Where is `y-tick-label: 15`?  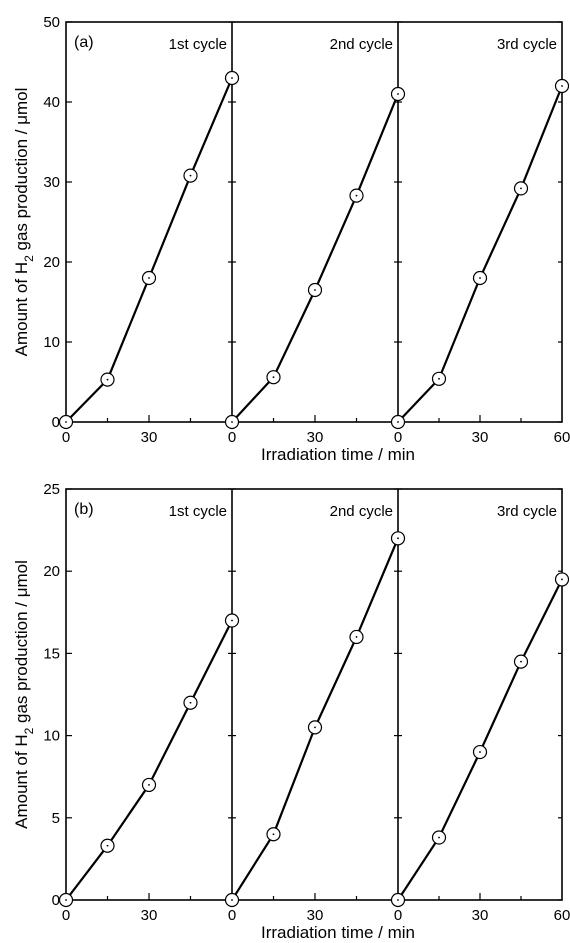
y-tick-label: 15 is located at coordinates (51, 653).